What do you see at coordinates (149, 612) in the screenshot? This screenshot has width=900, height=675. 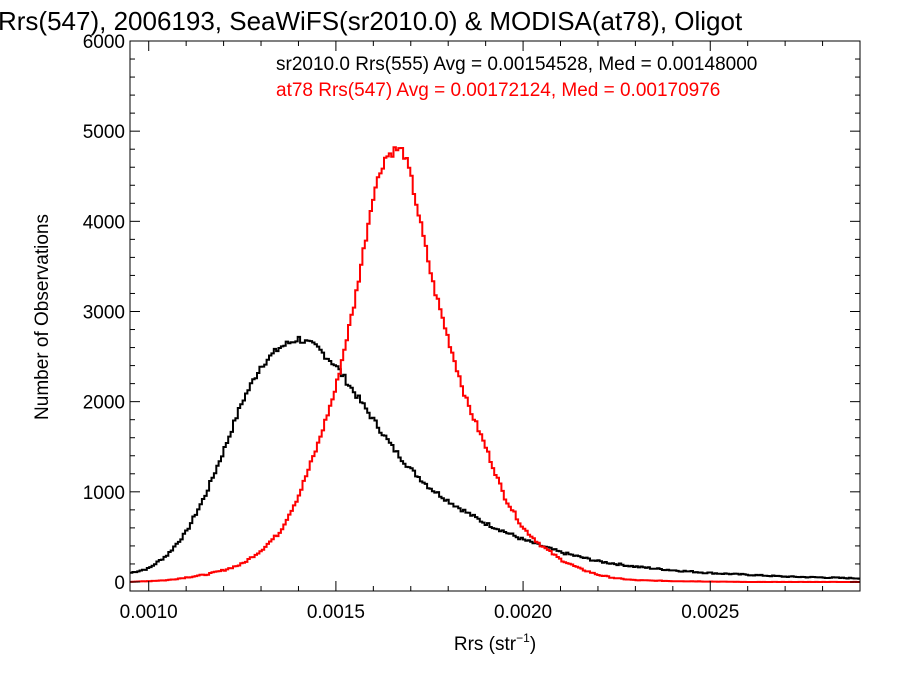 I see `x-tick-label: 0.0010` at bounding box center [149, 612].